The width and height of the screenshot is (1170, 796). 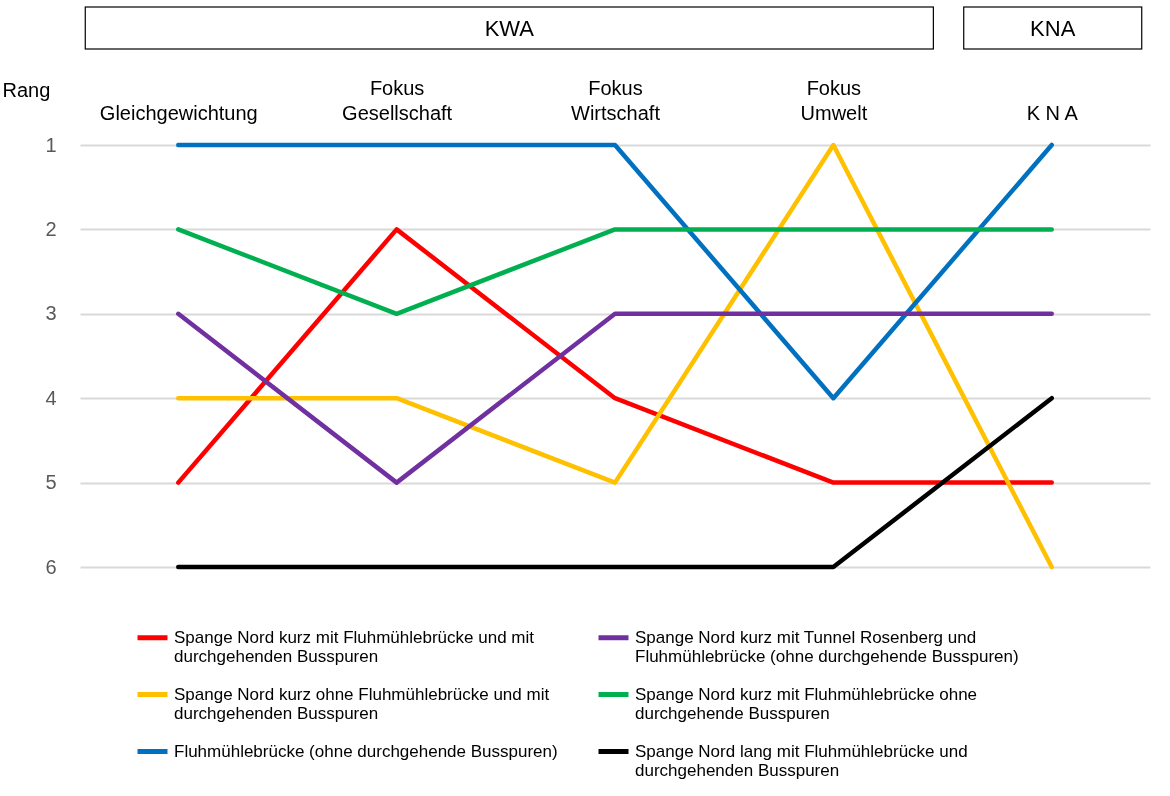 I want to click on y-tick-label: 6, so click(x=51, y=566).